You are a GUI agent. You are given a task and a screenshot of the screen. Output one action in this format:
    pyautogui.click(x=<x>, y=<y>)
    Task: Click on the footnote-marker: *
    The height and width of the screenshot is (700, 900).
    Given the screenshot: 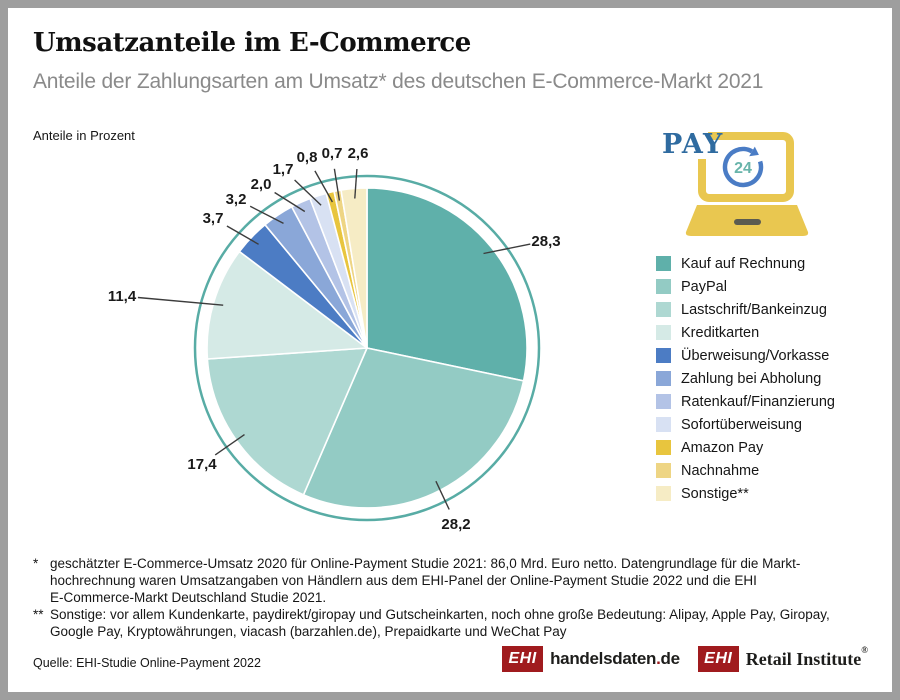 What is the action you would take?
    pyautogui.click(x=36, y=563)
    